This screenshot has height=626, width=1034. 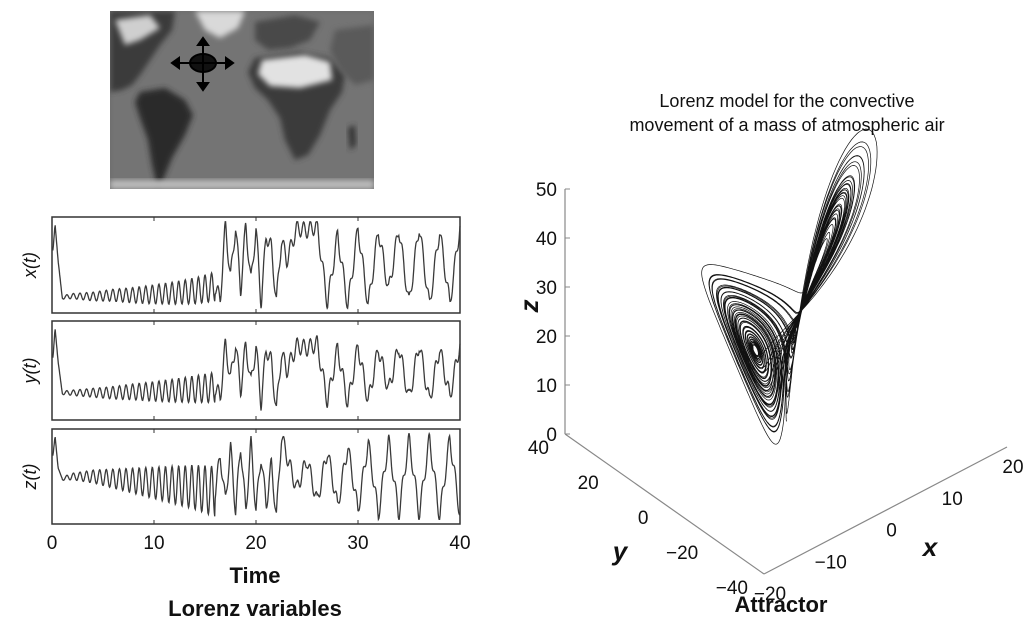 I want to click on z-tick-label: 40, so click(x=546, y=239).